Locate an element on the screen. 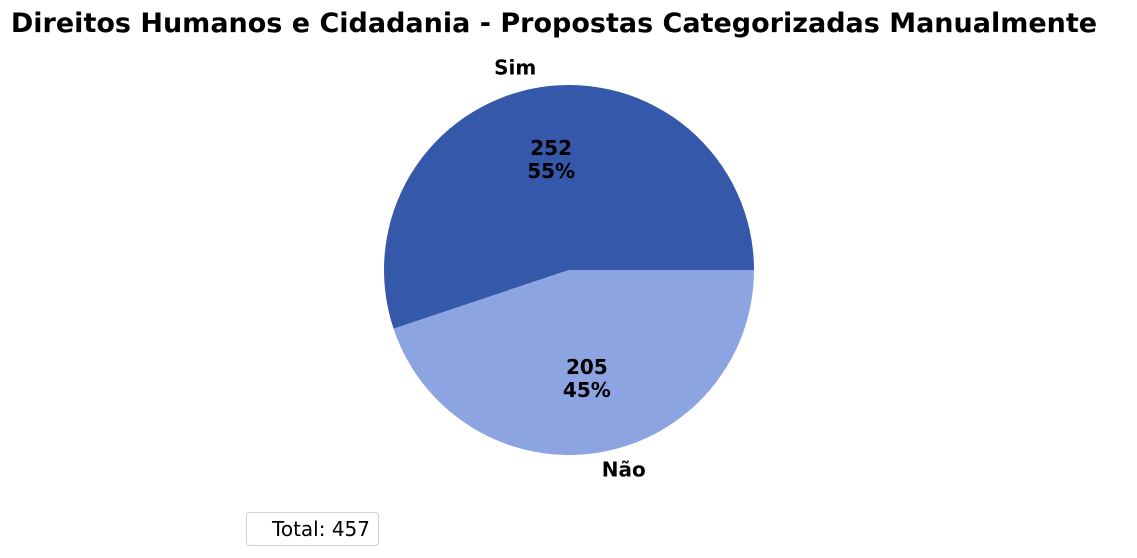 The width and height of the screenshot is (1137, 558). slice-percent-label: 55% is located at coordinates (551, 171).